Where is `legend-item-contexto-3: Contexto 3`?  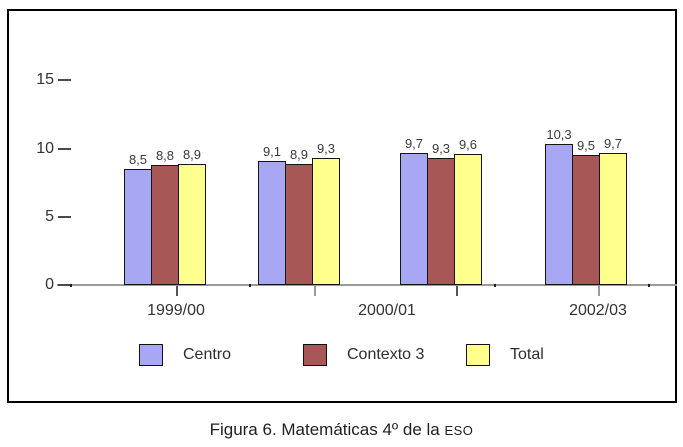 legend-item-contexto-3: Contexto 3 is located at coordinates (363, 354).